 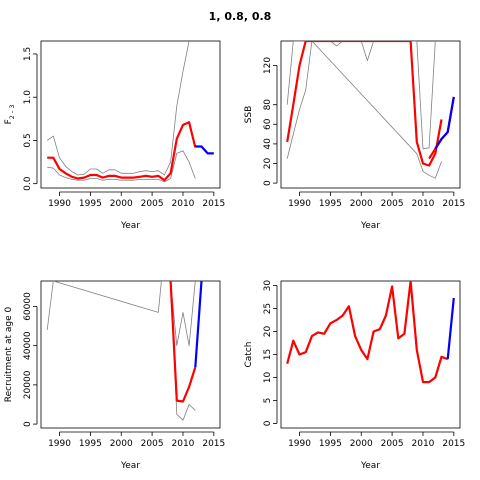 What do you see at coordinates (268, 124) in the screenshot?
I see `y-tick-label: 60` at bounding box center [268, 124].